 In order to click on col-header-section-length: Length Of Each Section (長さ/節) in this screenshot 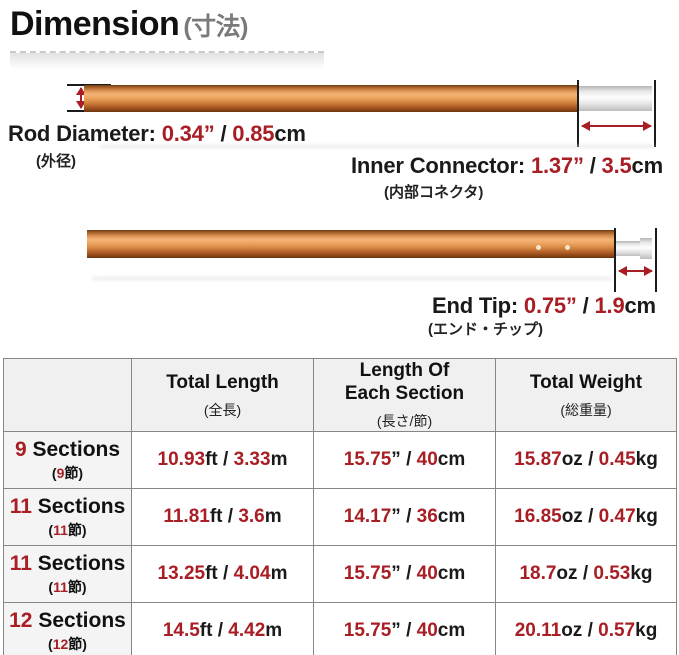, I will do `click(404, 395)`.